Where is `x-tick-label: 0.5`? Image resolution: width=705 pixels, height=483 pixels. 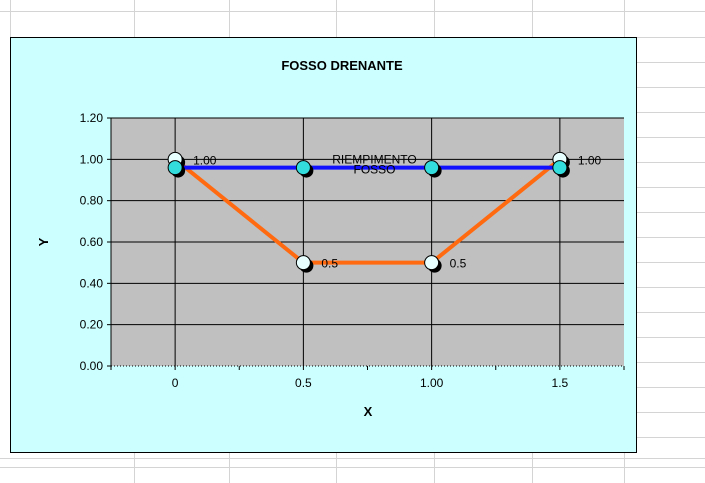 x-tick-label: 0.5 is located at coordinates (303, 383).